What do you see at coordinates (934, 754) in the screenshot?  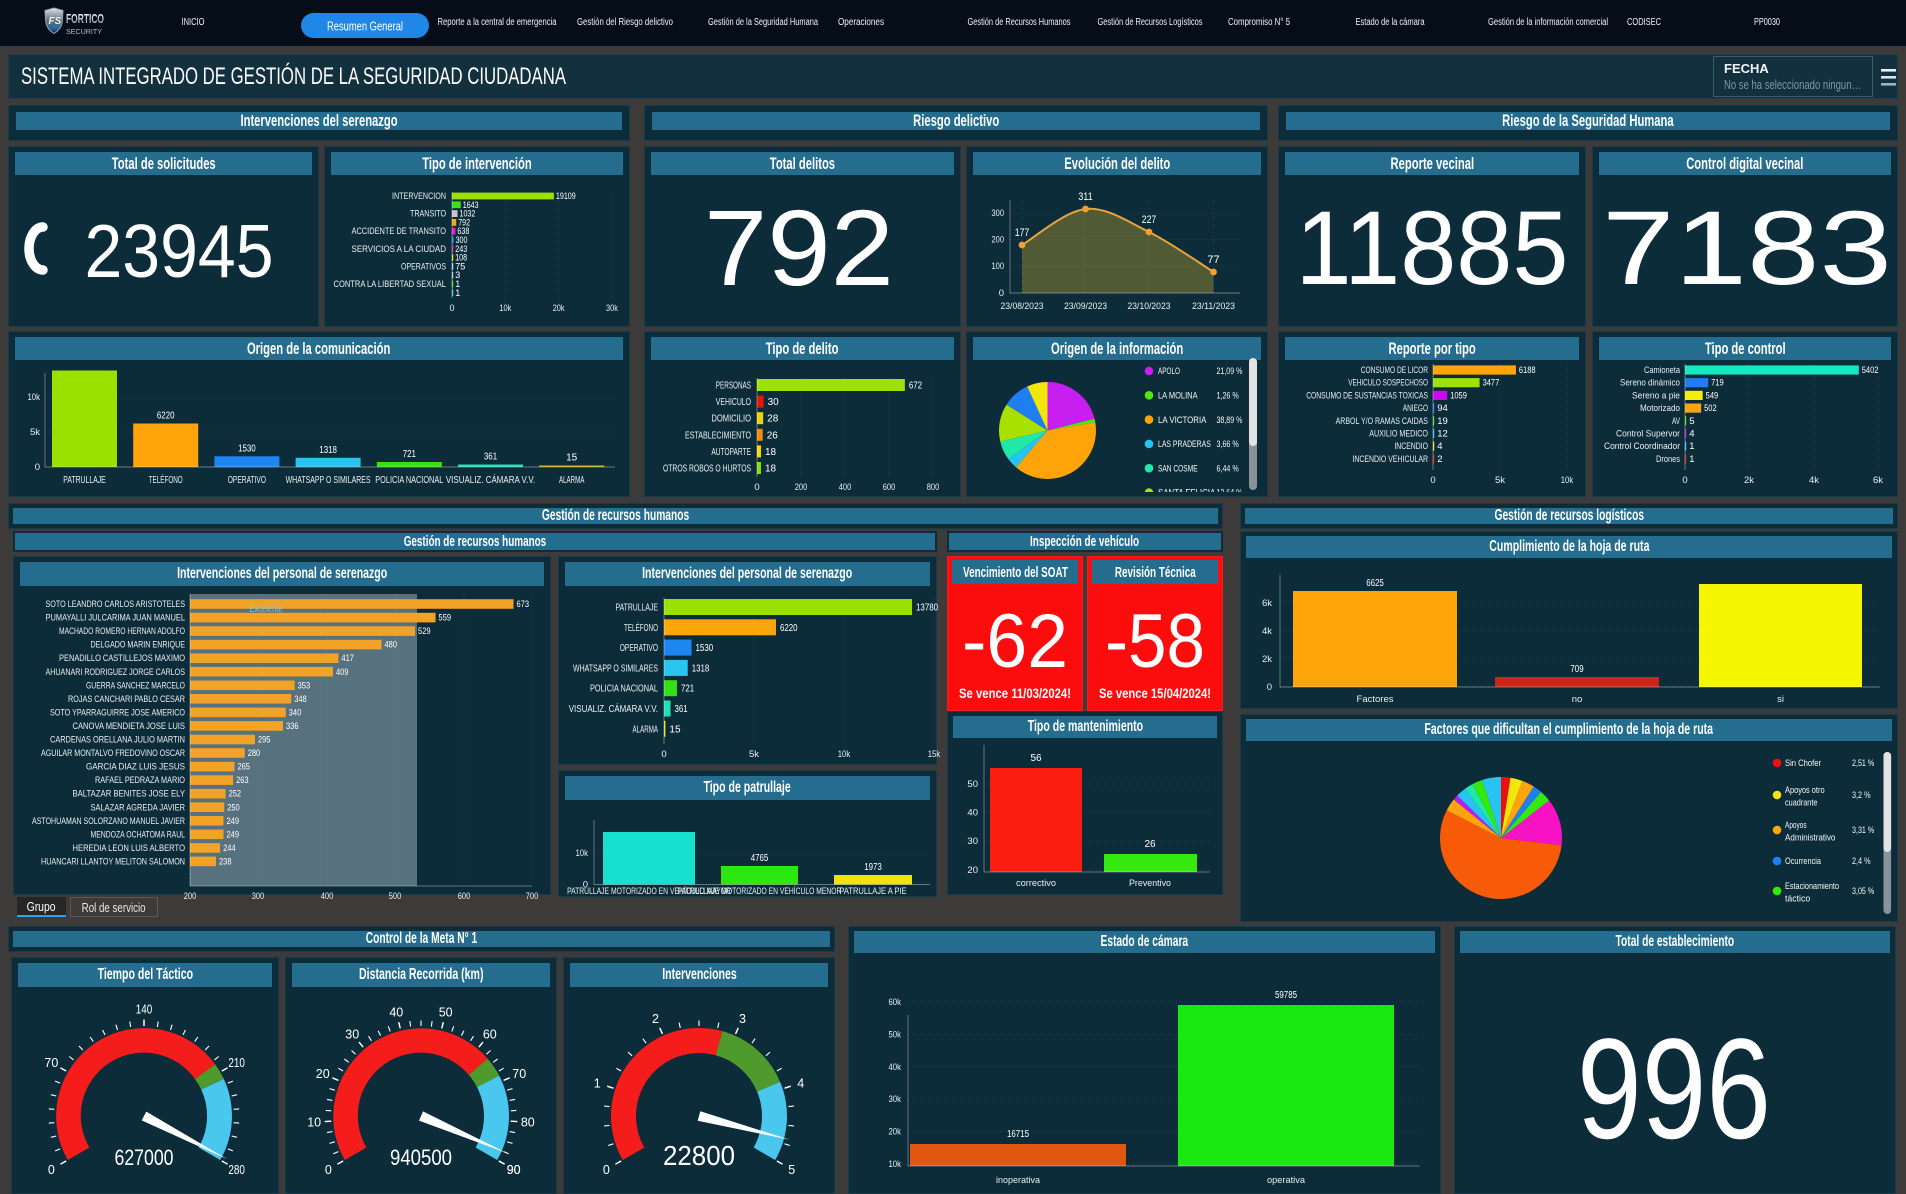 I see `svg-text: 15k` at bounding box center [934, 754].